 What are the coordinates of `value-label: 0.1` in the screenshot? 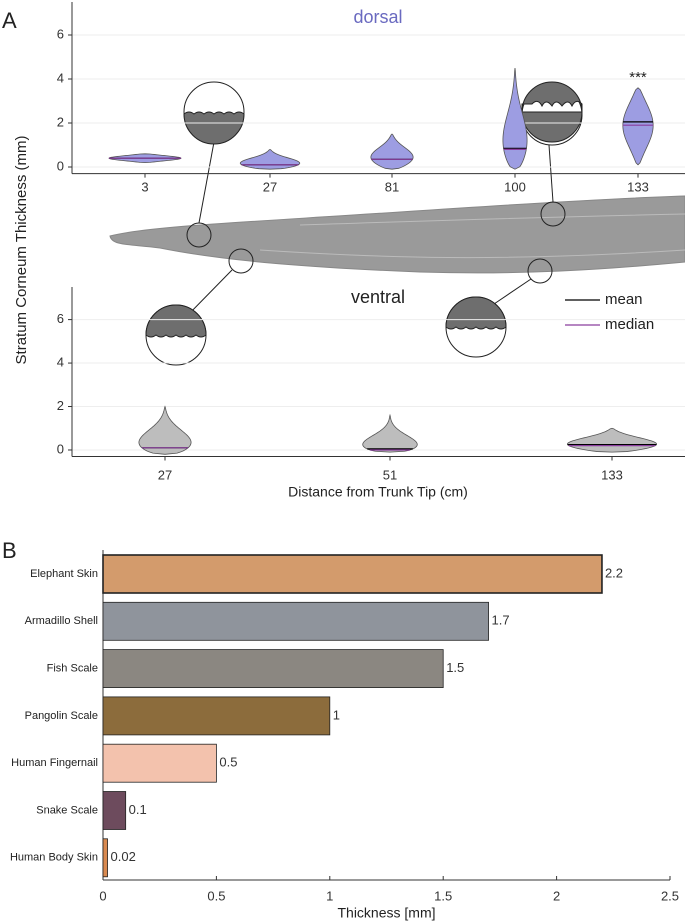 It's located at (138, 809).